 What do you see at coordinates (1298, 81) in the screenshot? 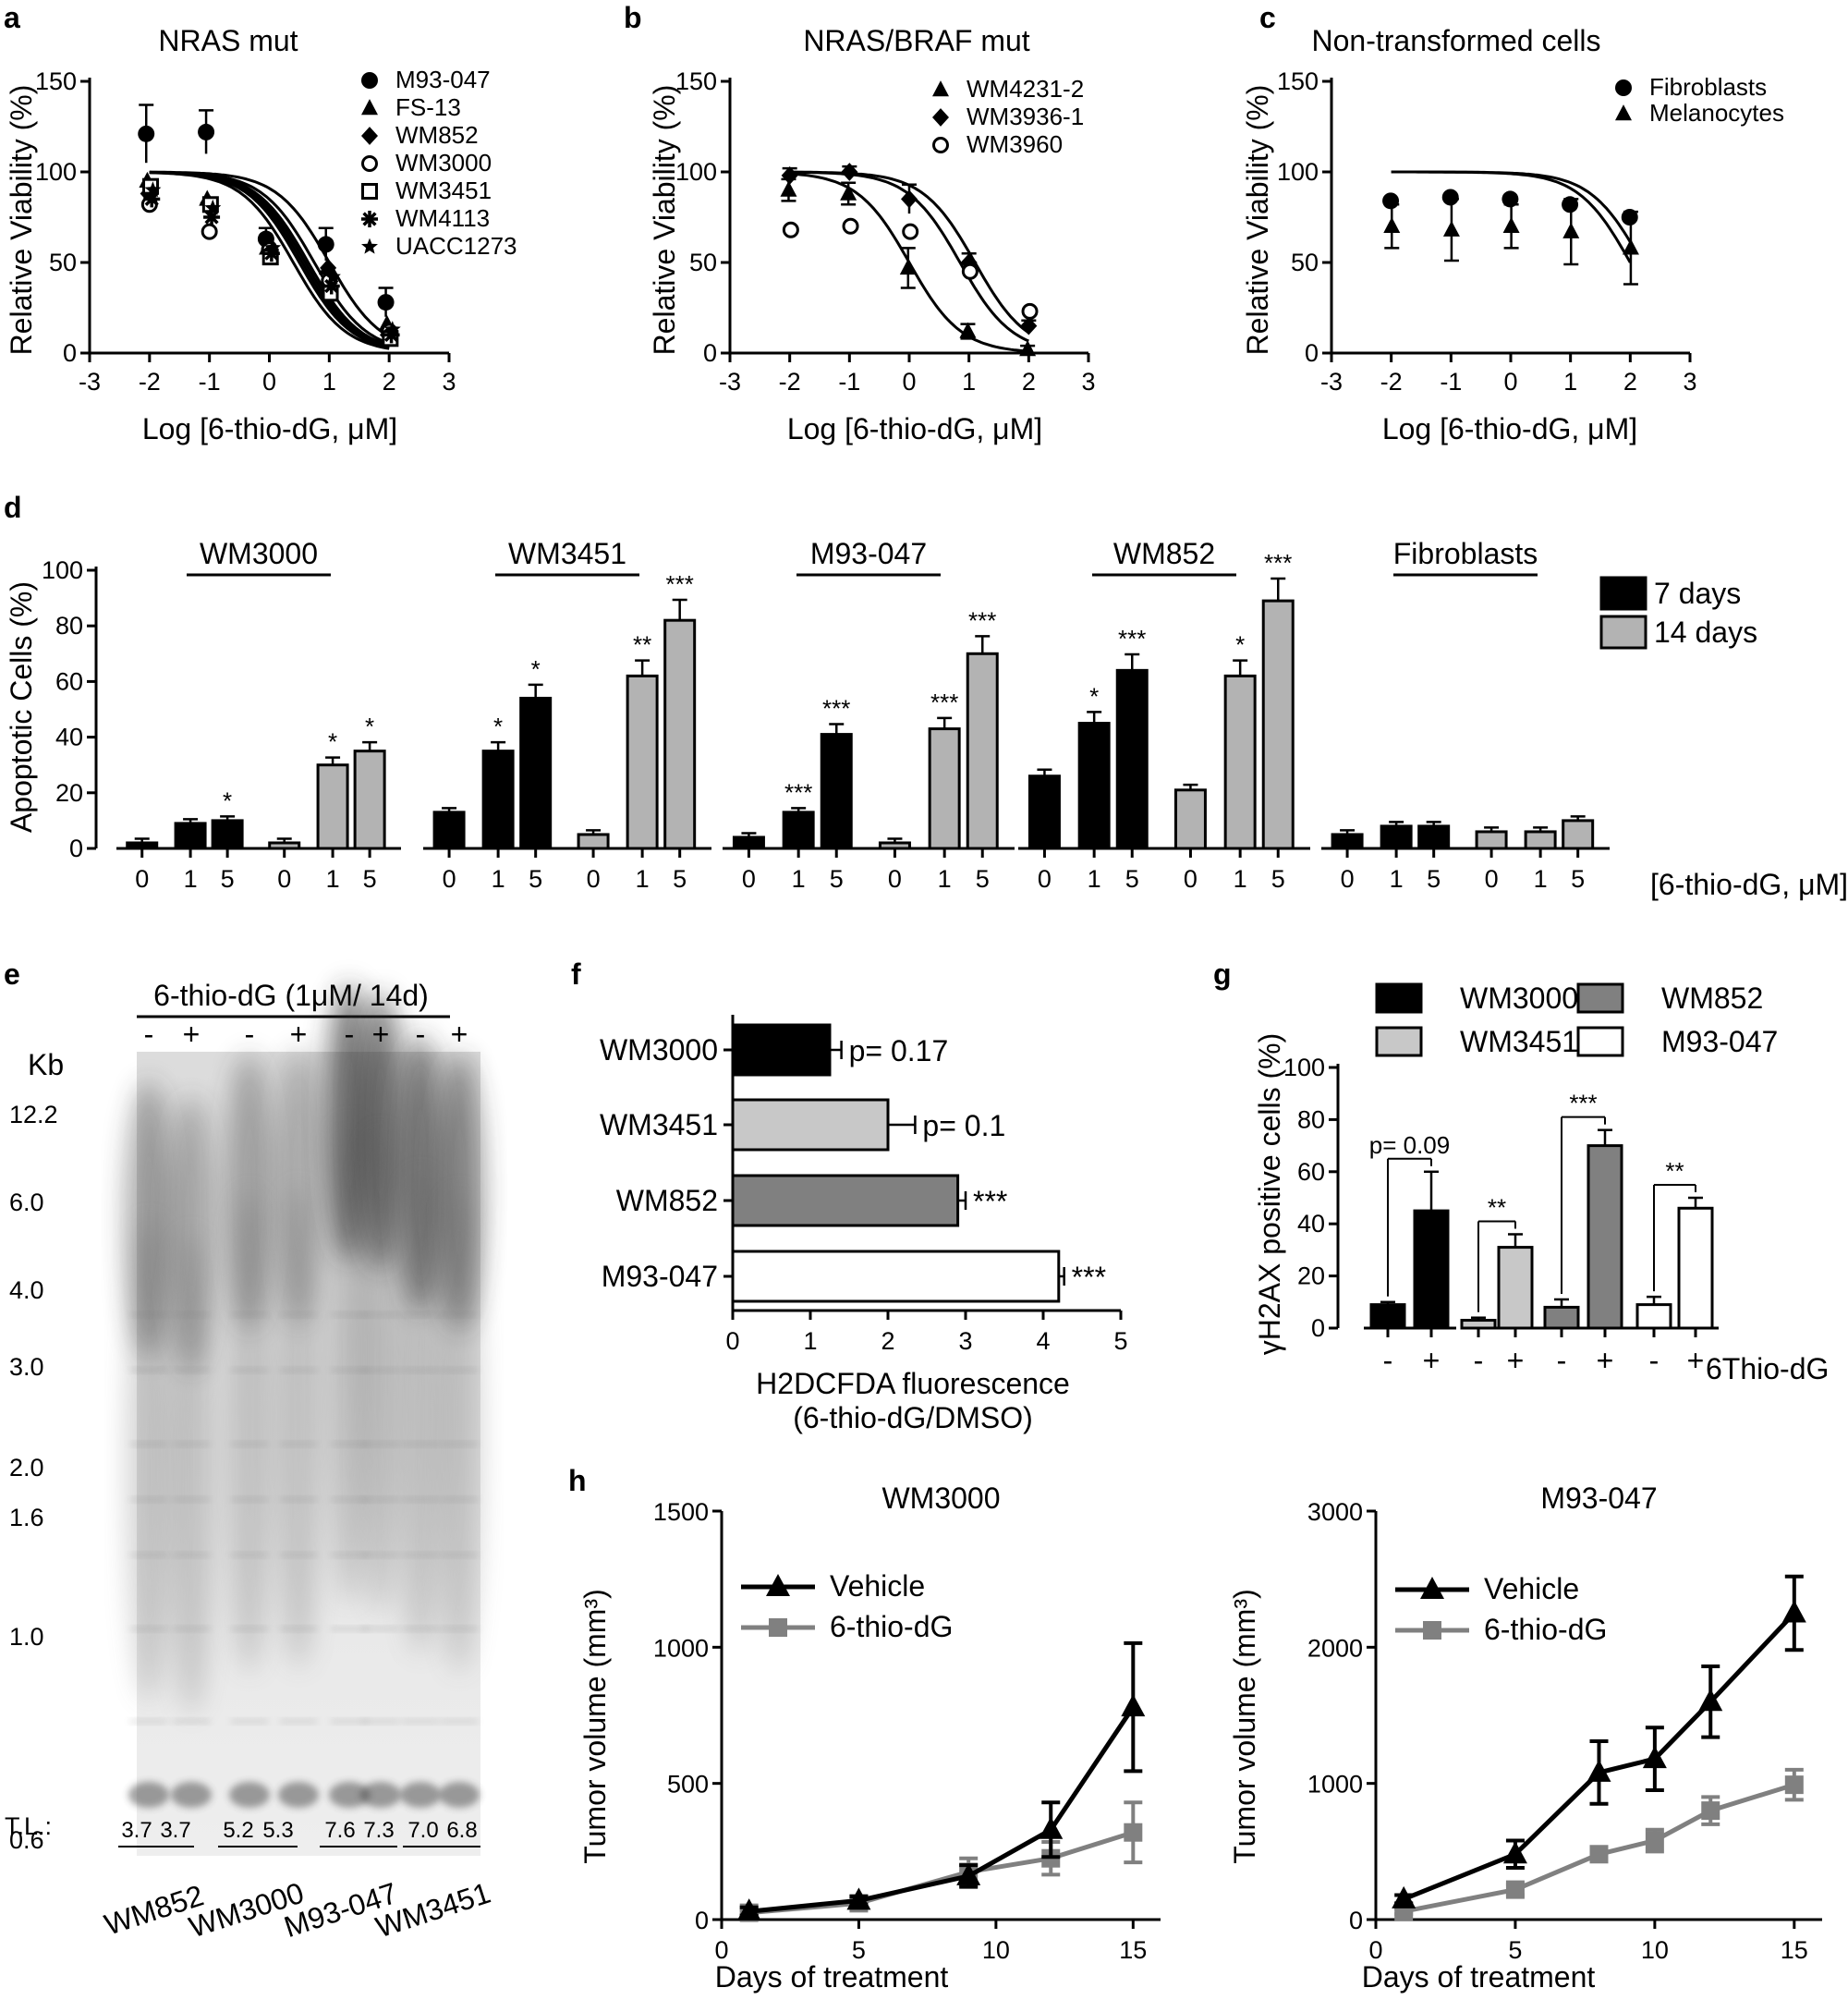
I see `panel-c-ytick-label: 150` at bounding box center [1298, 81].